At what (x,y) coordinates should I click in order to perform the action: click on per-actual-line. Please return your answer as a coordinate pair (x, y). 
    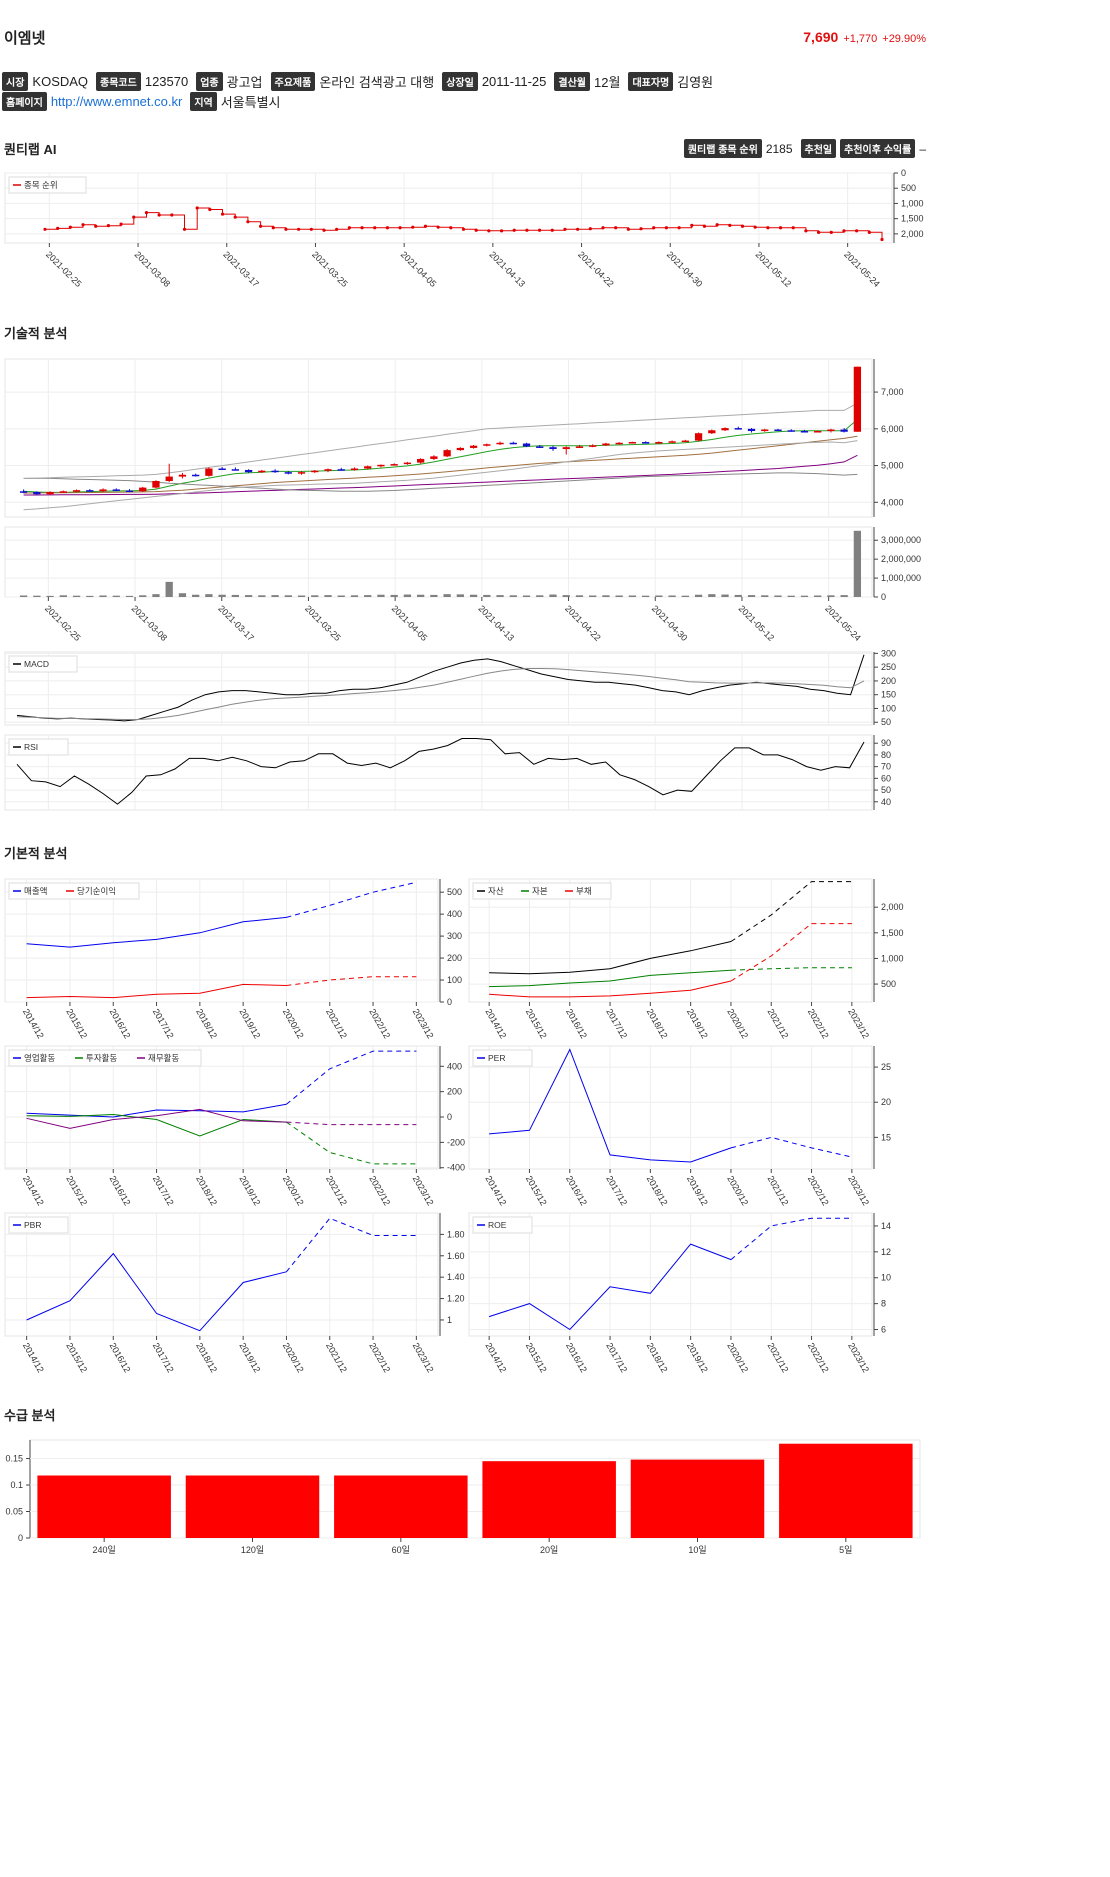
    Looking at the image, I should click on (610, 1105).